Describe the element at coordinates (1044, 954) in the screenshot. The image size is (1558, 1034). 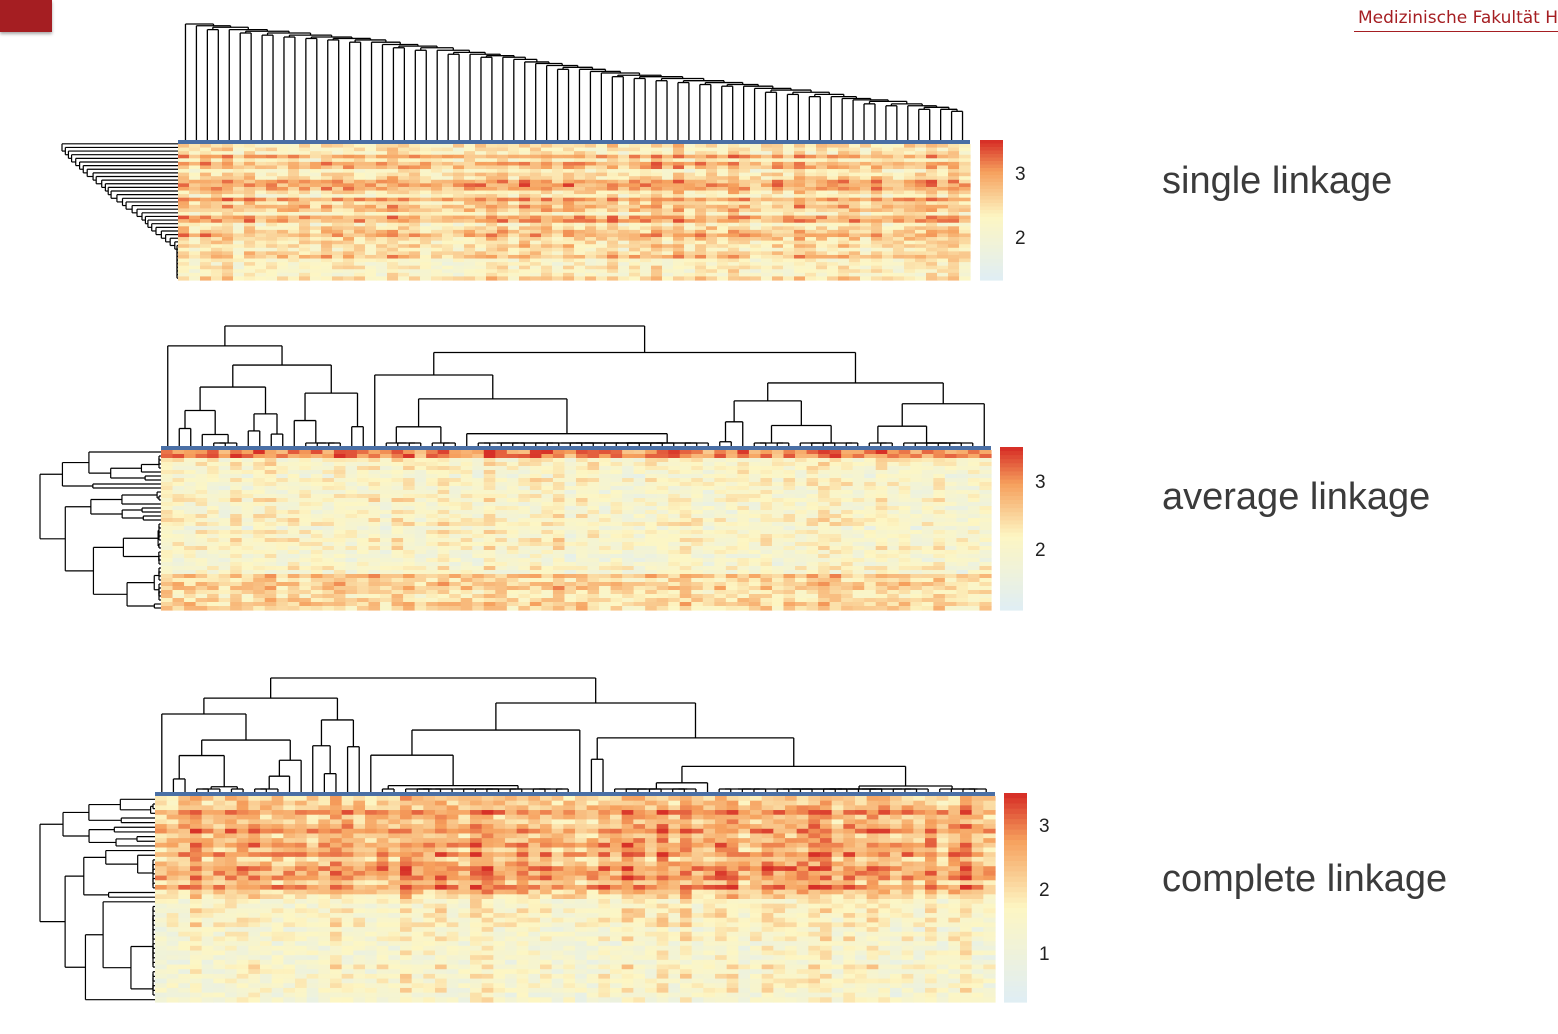
I see `legend-tick-label: 1` at that location.